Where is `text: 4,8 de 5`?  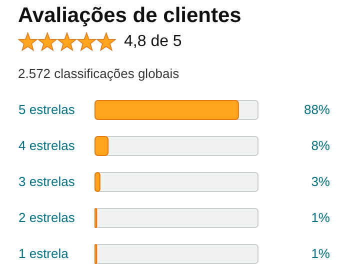 text: 4,8 de 5 is located at coordinates (153, 42).